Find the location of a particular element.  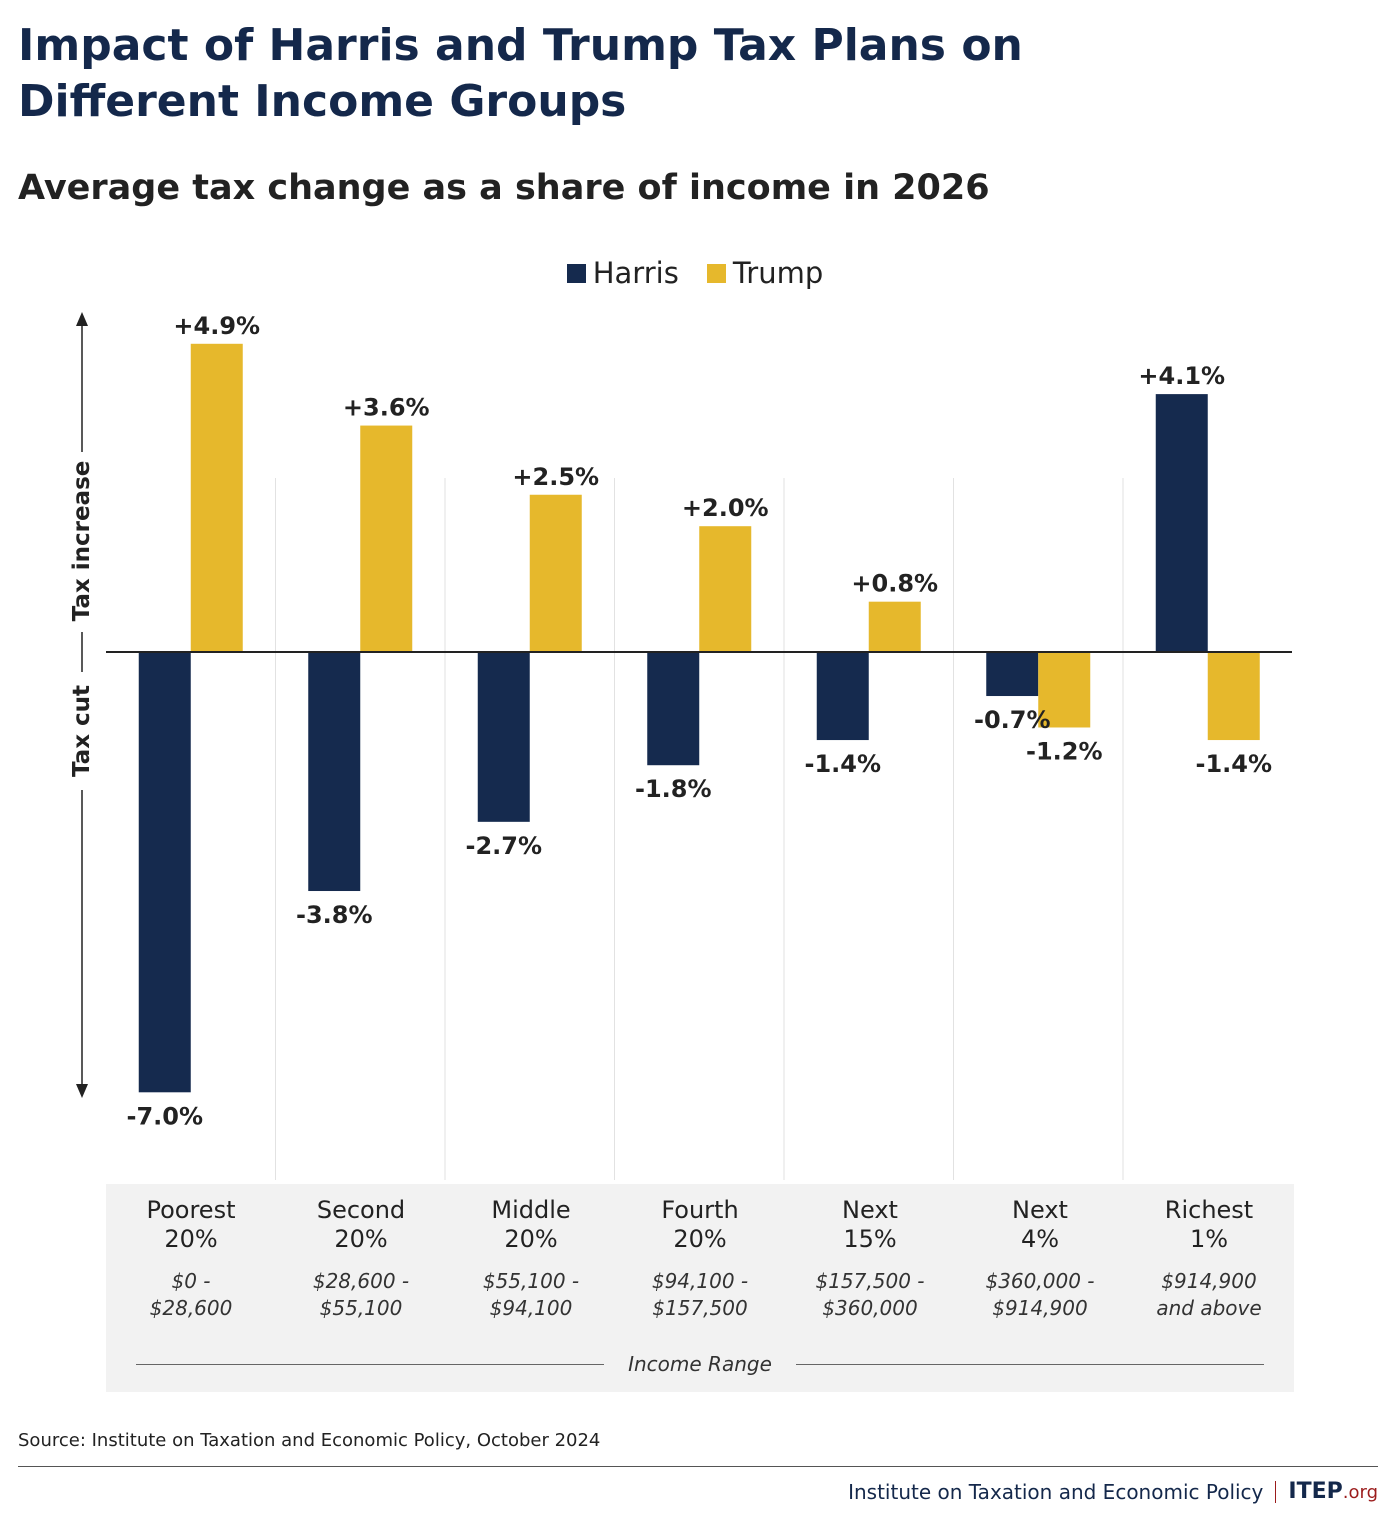

value-label-trump: +0.8% is located at coordinates (894, 584).